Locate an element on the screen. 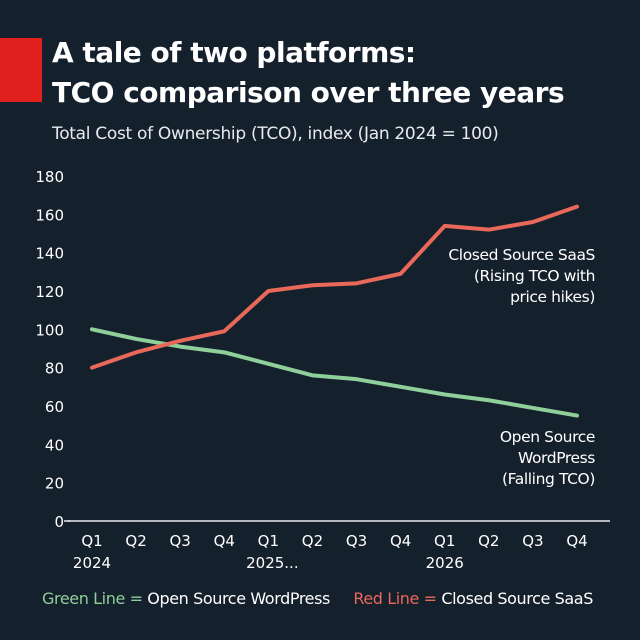  legend-green-text: Open Source WordPress is located at coordinates (238, 598).